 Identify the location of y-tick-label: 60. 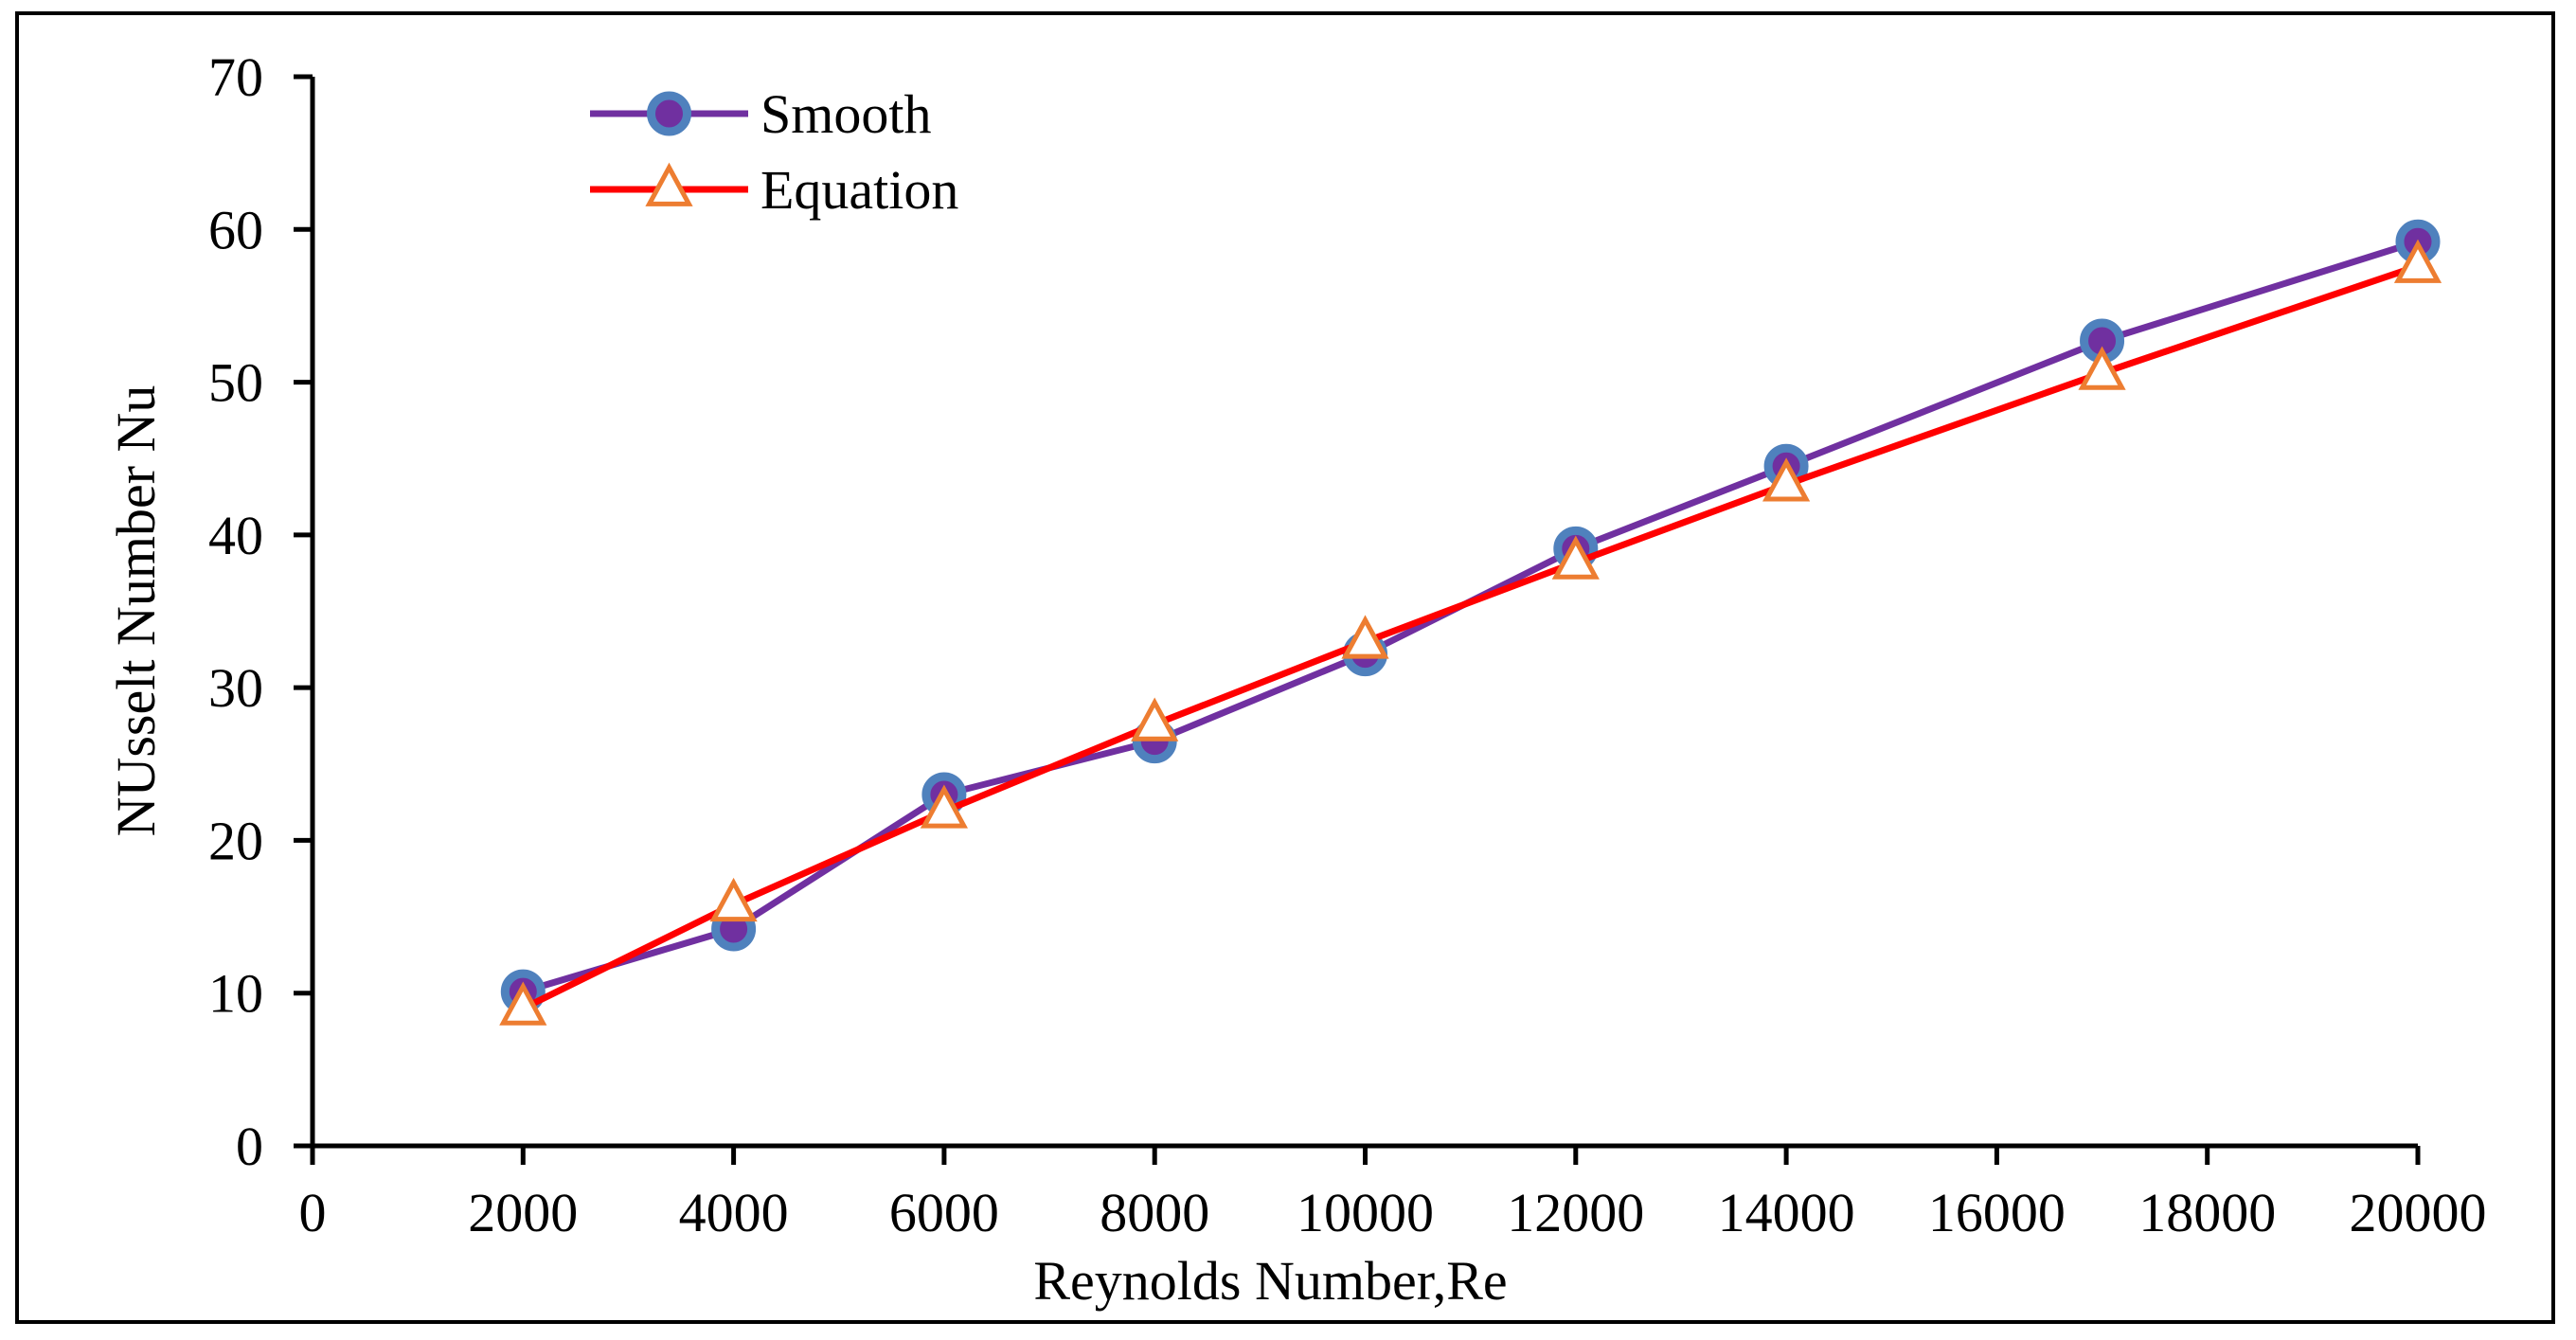
(235, 229).